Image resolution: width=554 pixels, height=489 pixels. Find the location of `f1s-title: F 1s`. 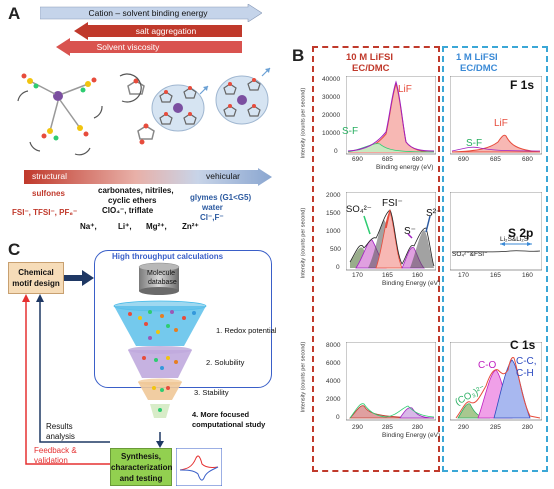

f1s-title: F 1s is located at coordinates (522, 85).